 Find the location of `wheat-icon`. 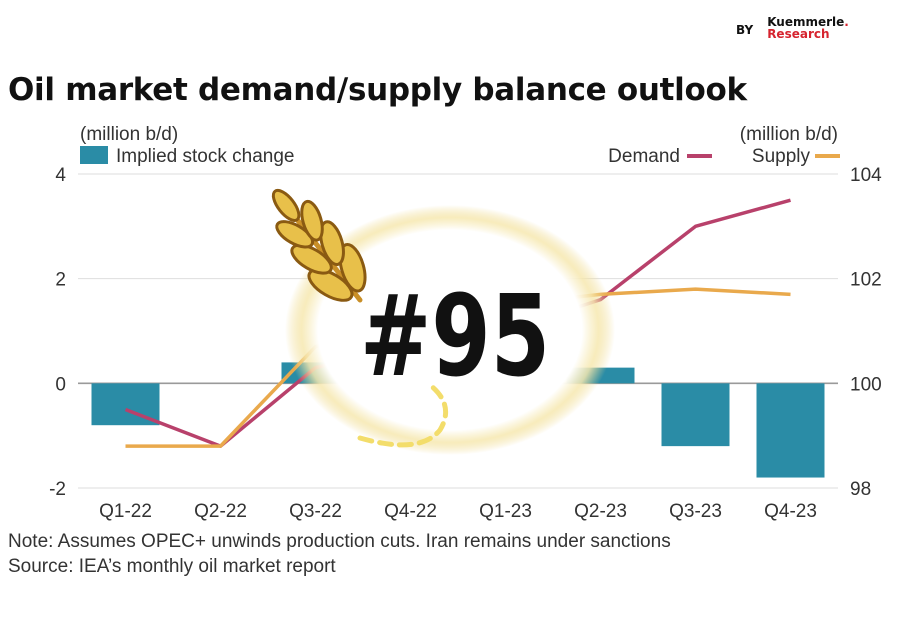

wheat-icon is located at coordinates (319, 245).